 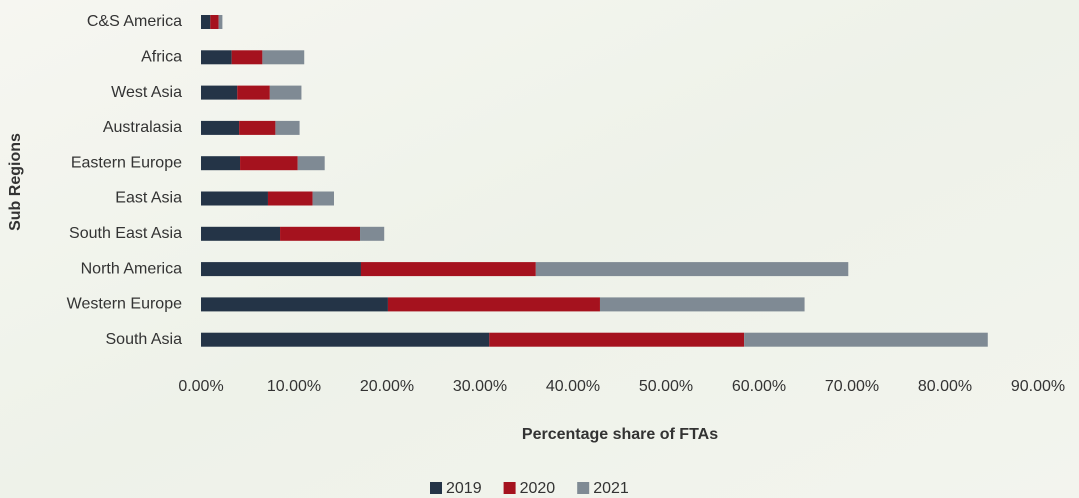 I want to click on y-tick-label: Western Europe, so click(x=124, y=304).